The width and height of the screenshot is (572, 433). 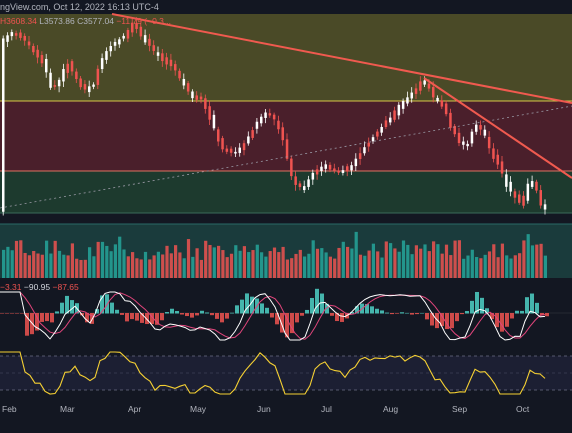 What do you see at coordinates (135, 409) in the screenshot?
I see `month-label: Apr` at bounding box center [135, 409].